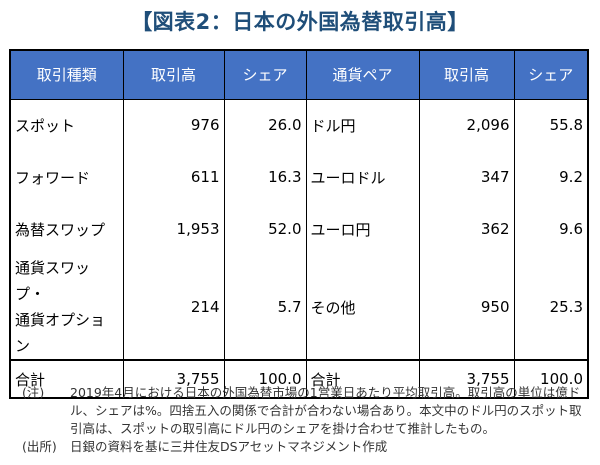 This screenshot has height=465, width=600. Describe the element at coordinates (551, 125) in the screenshot. I see `pair-share-cell: 55.8` at that location.